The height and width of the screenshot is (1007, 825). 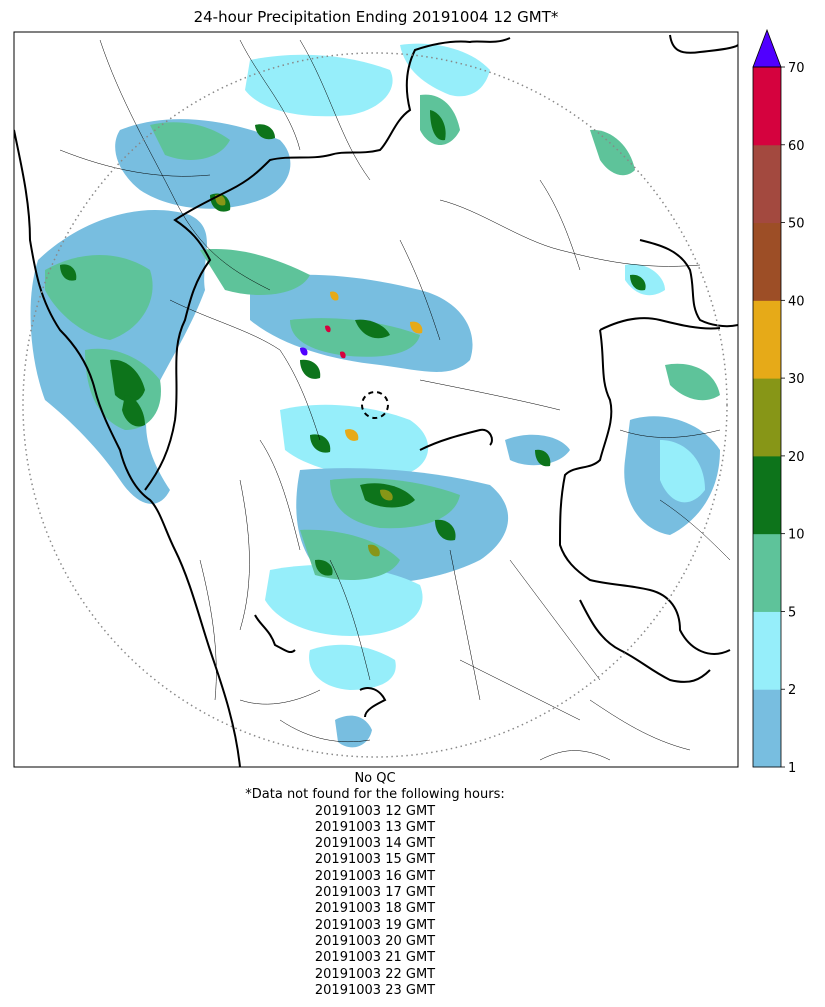 What do you see at coordinates (793, 418) in the screenshot?
I see `colorbar-ticks: 1 2 5 10 20 30 40 50 60 70` at bounding box center [793, 418].